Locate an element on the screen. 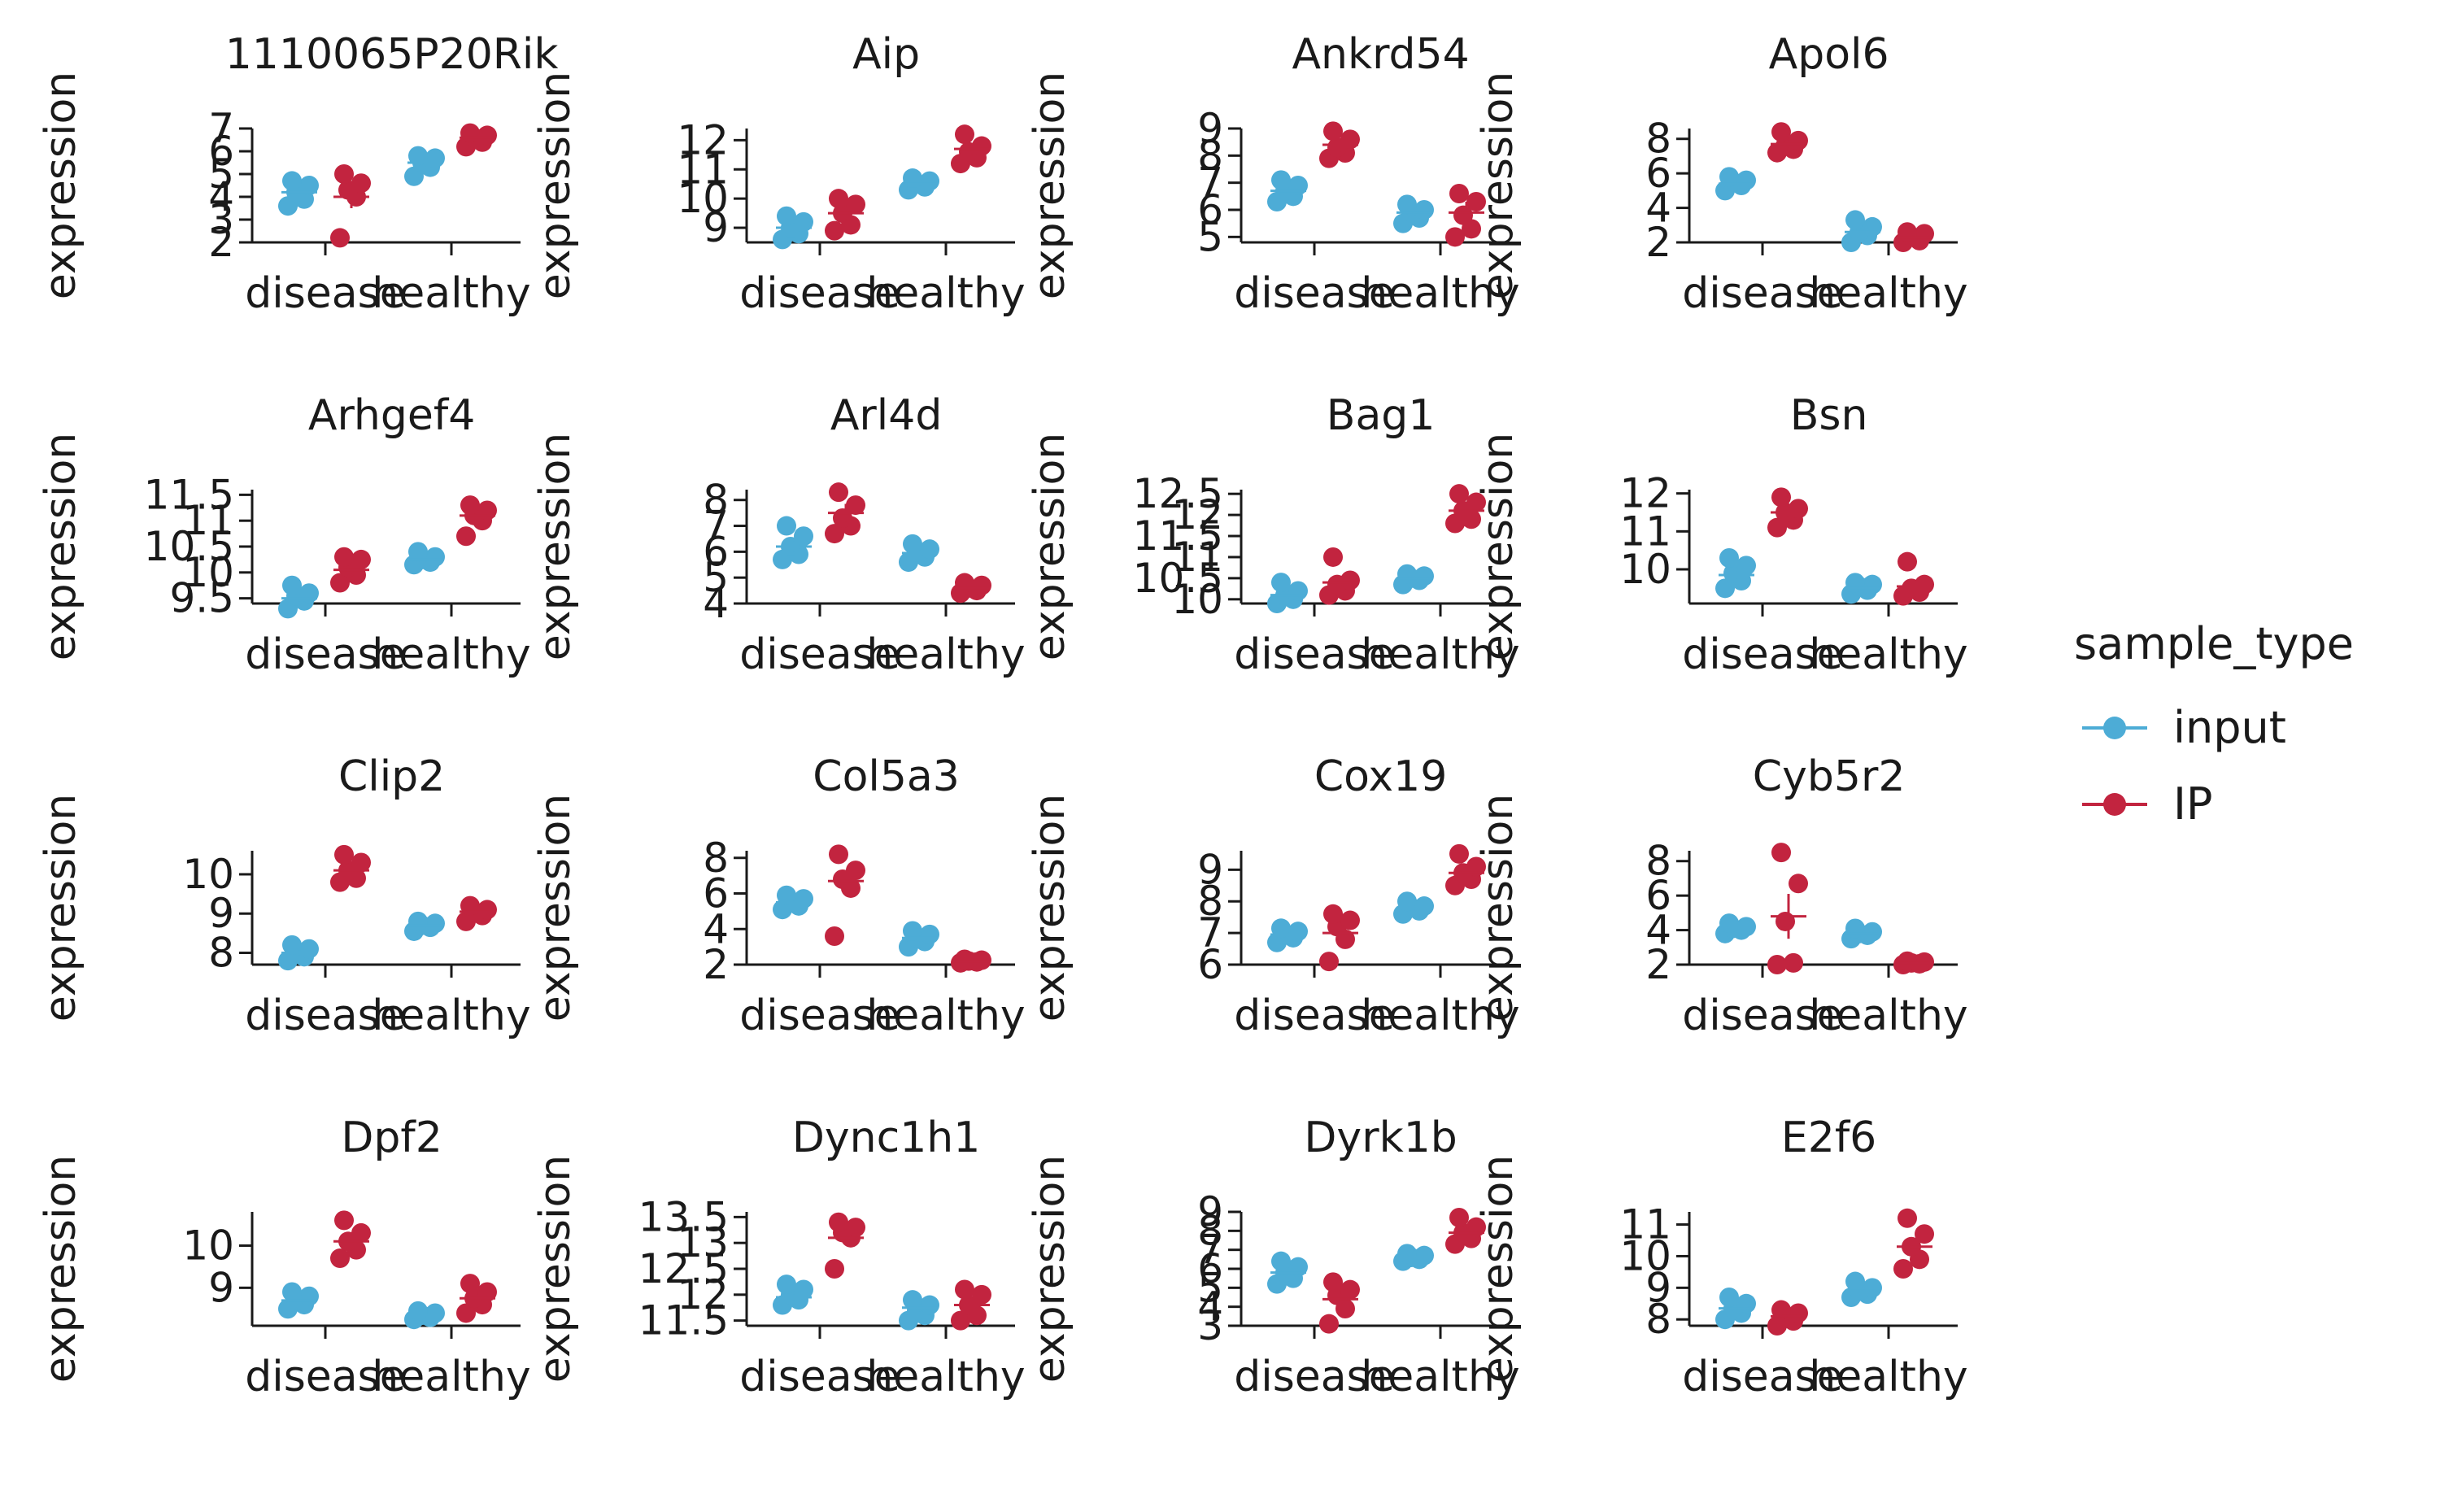 This screenshot has width=2440, height=1512. facet-title: Dpf2 is located at coordinates (392, 1137).